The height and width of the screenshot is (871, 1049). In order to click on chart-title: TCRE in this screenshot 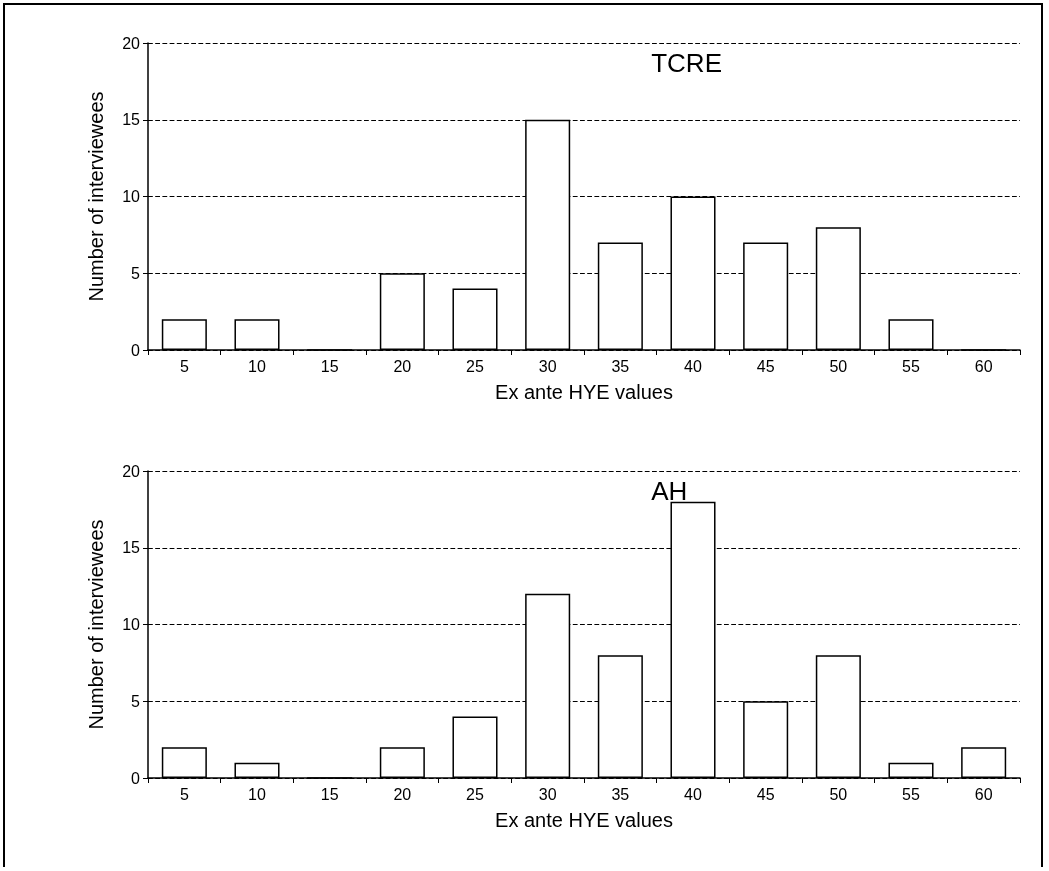, I will do `click(686, 63)`.